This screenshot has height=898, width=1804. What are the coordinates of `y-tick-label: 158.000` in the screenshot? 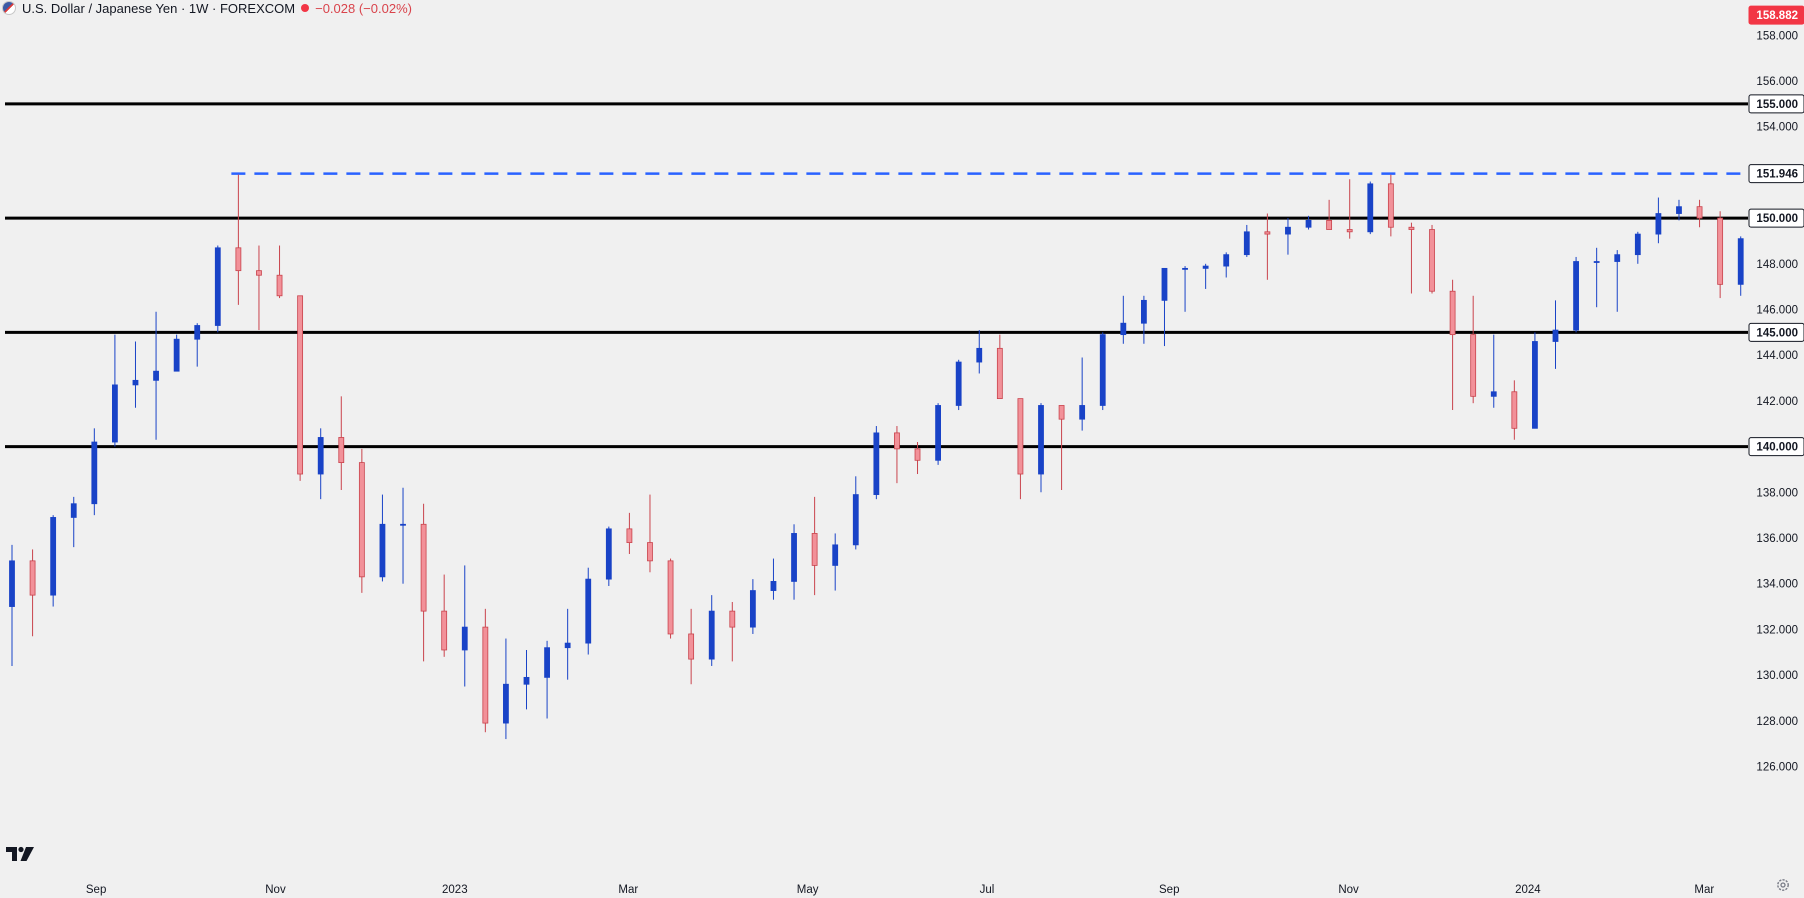 It's located at (1777, 36).